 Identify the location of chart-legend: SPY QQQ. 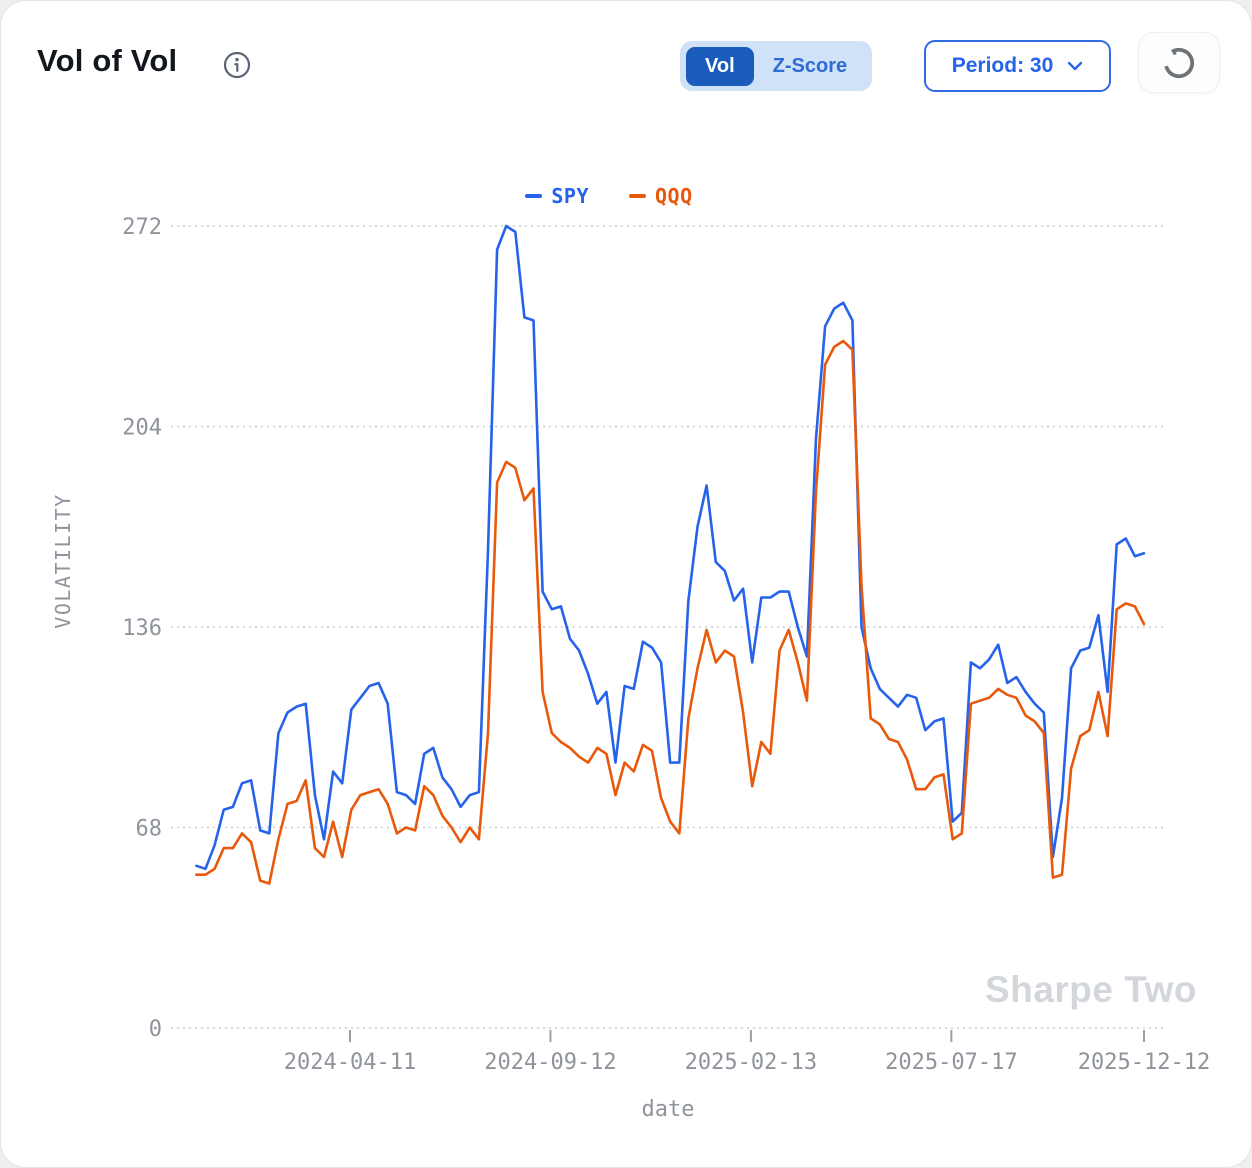
(609, 196).